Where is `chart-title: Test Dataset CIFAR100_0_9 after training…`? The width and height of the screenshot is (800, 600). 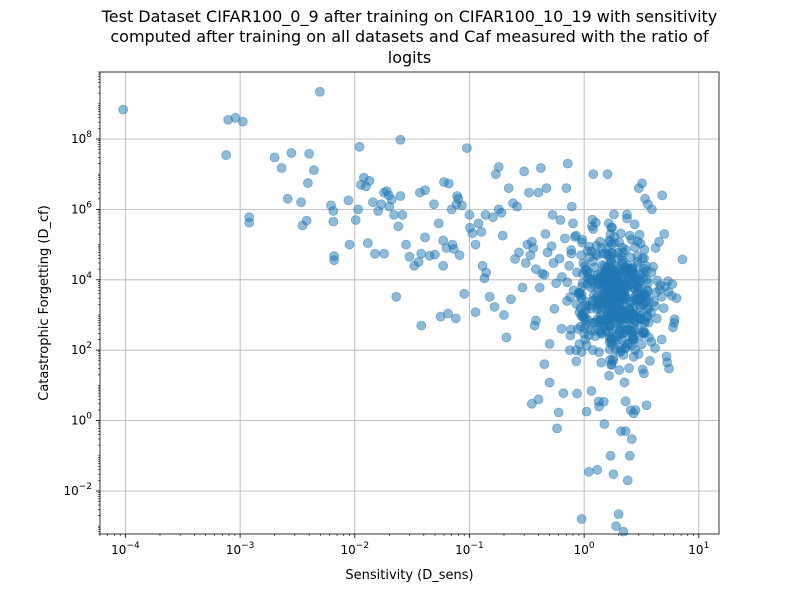
chart-title: Test Dataset CIFAR100_0_9 after training… is located at coordinates (409, 37).